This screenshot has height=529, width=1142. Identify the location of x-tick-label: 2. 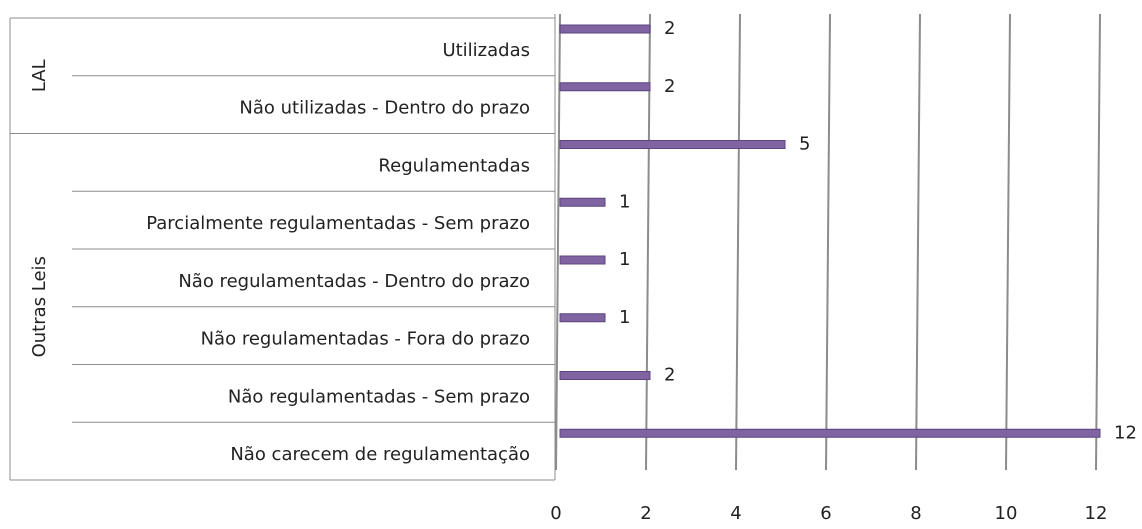
(645, 513).